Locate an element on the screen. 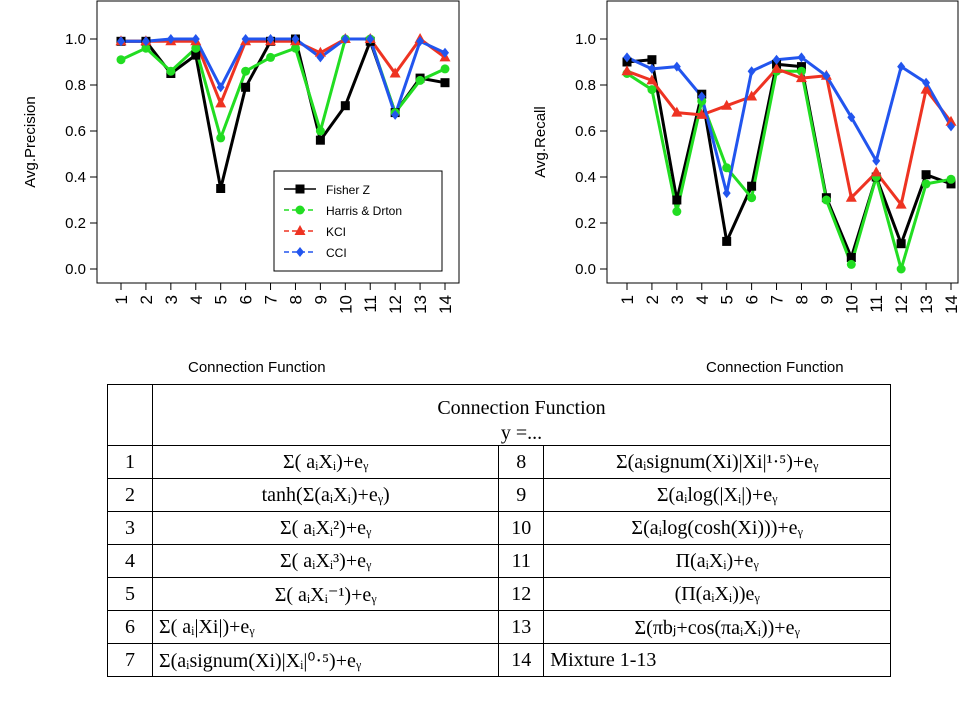 This screenshot has width=963, height=717. left-xaxis-caption: Connection Function is located at coordinates (257, 367).